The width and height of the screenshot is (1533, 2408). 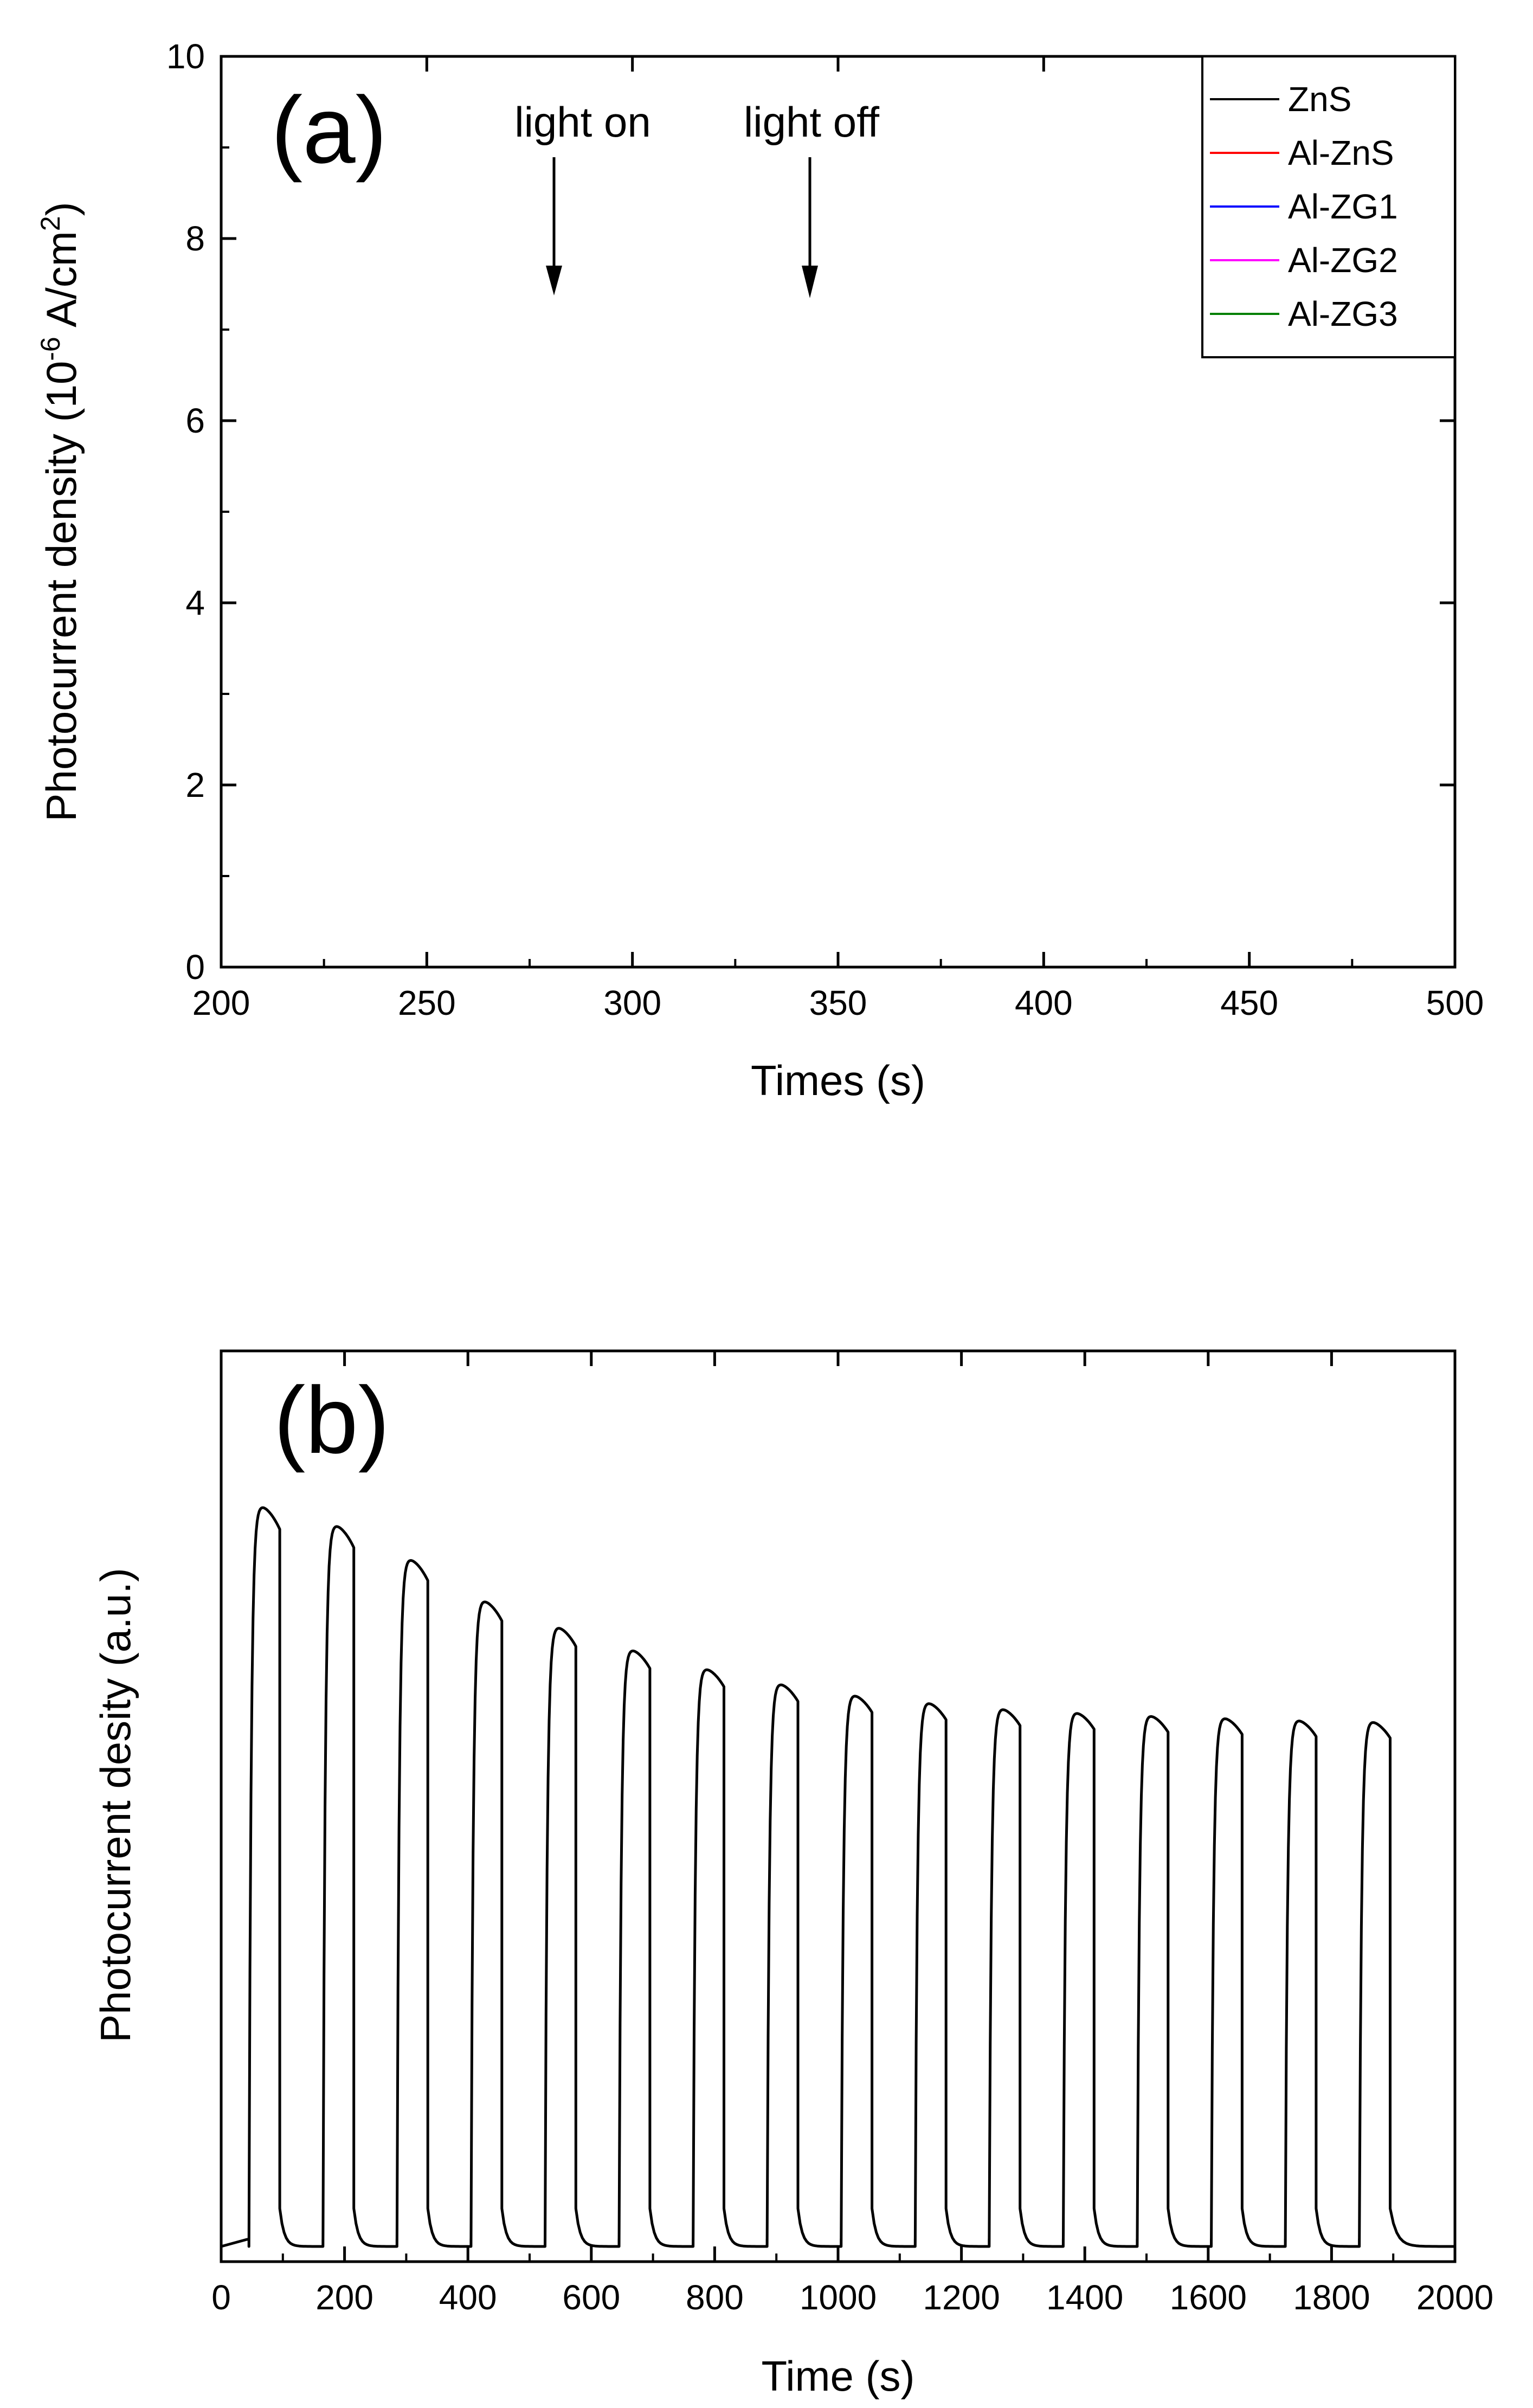 What do you see at coordinates (1343, 206) in the screenshot?
I see `legend-label-al-zg1: Al-ZG1` at bounding box center [1343, 206].